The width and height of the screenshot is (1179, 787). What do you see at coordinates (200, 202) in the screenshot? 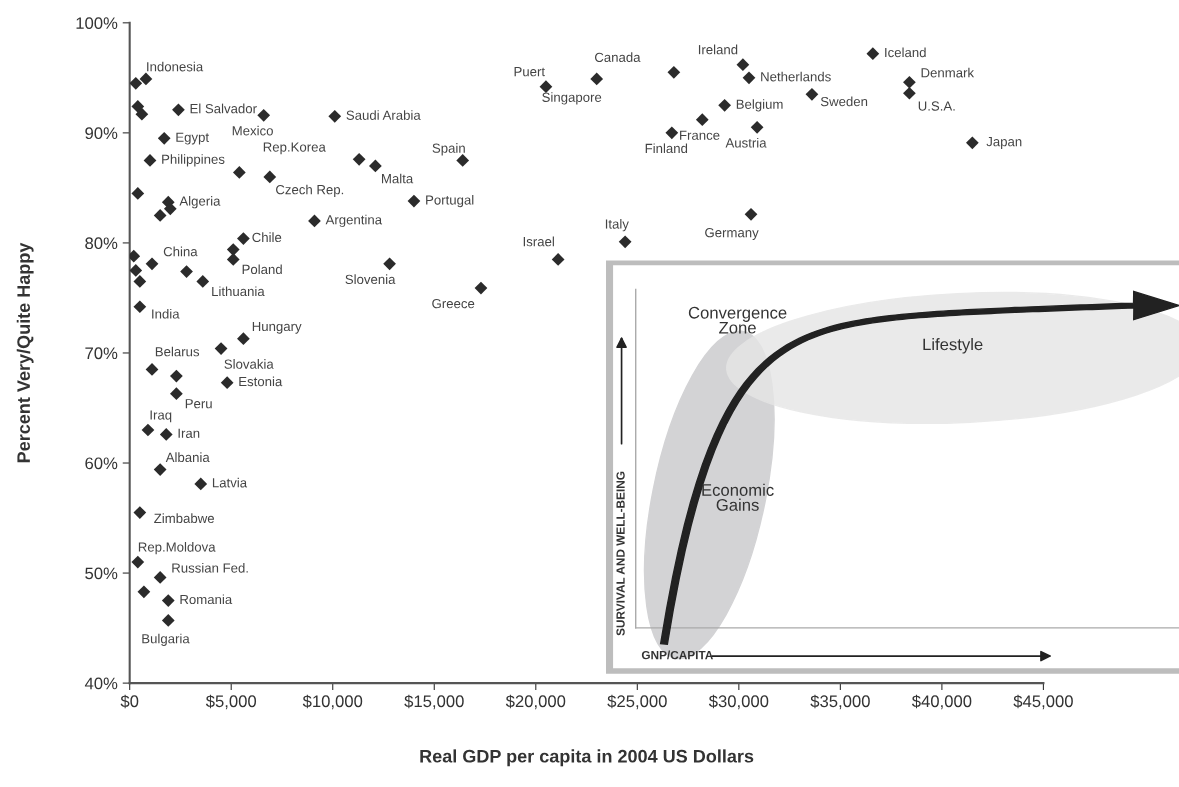
I see `annotation: Algeria` at bounding box center [200, 202].